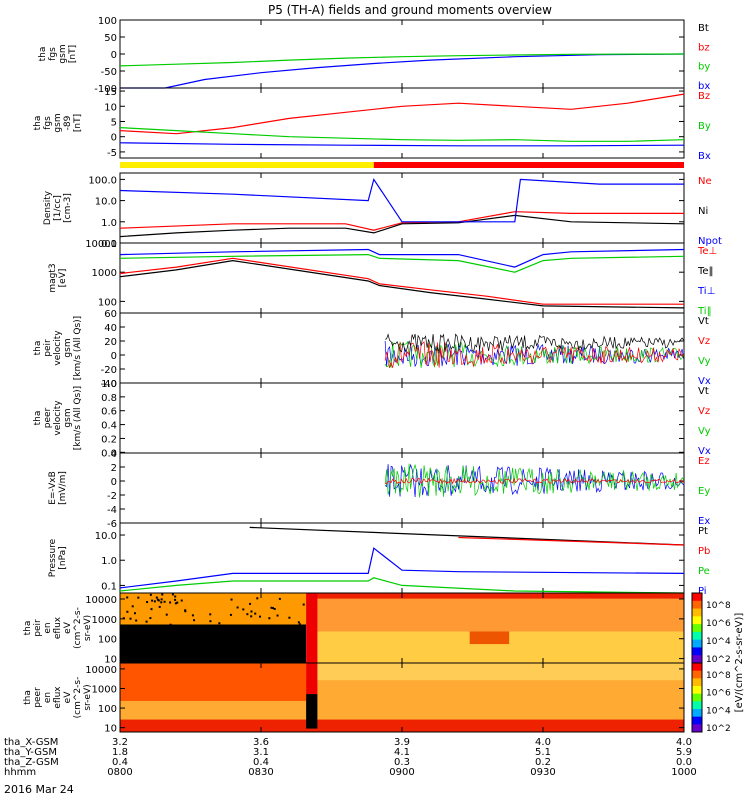  Describe the element at coordinates (372, 124) in the screenshot. I see `panel-2: 15 10 5 0 -5 tha fgs gsm -89 [nT] Bz By Bx` at that location.